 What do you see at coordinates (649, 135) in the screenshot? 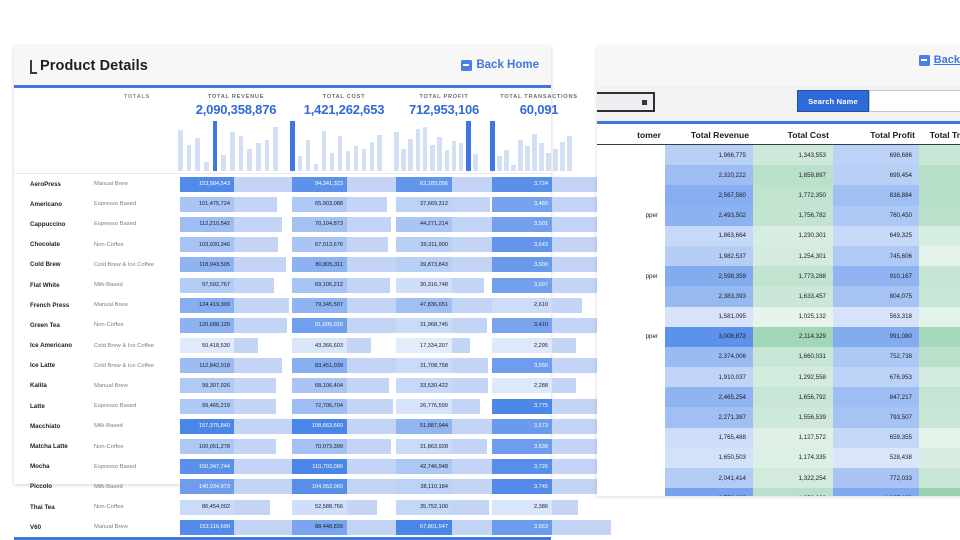
I see `column-header: tomer` at bounding box center [649, 135].